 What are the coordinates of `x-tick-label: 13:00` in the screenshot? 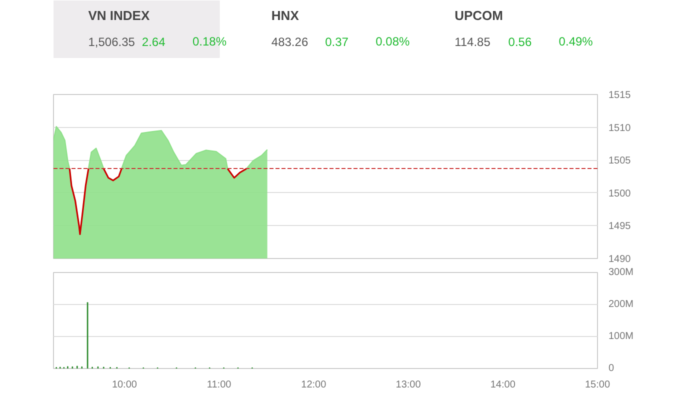 It's located at (409, 385).